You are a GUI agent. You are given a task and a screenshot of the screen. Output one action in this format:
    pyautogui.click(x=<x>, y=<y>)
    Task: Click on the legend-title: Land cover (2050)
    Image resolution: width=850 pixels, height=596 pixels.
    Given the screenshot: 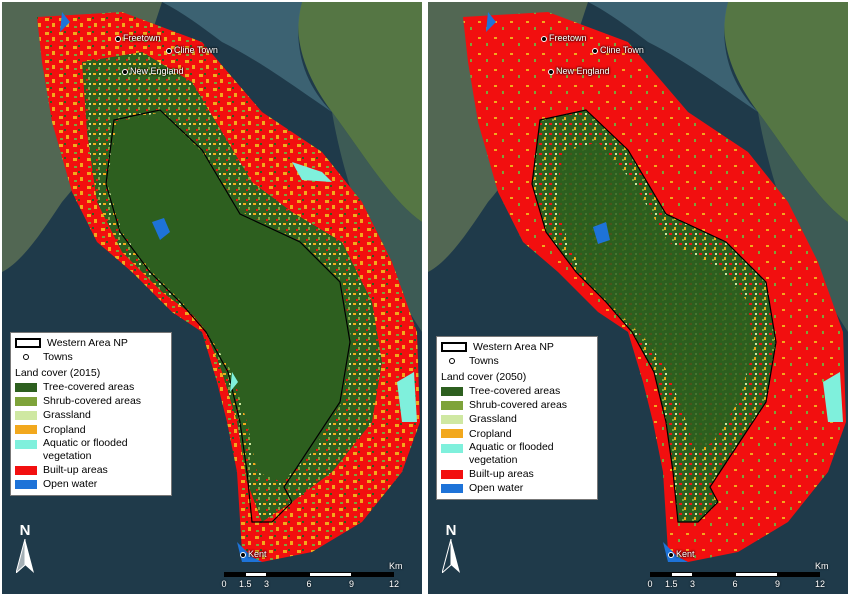 What is the action you would take?
    pyautogui.click(x=484, y=376)
    